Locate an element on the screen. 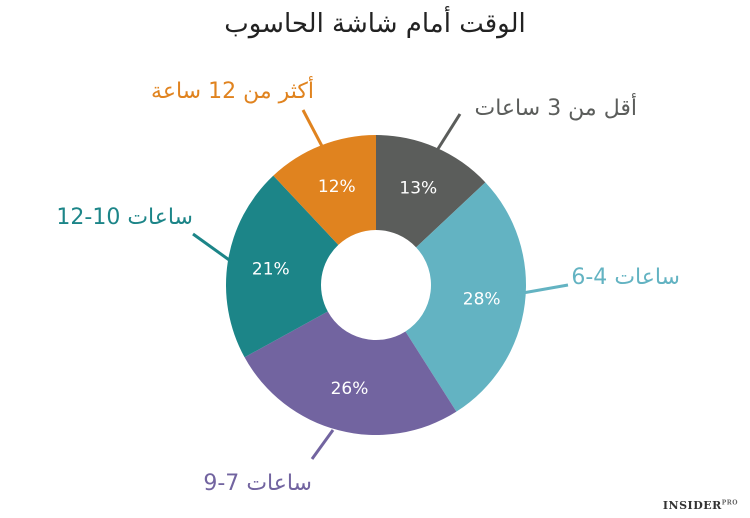  category-label-1: 6-4 ساعات is located at coordinates (625, 277).